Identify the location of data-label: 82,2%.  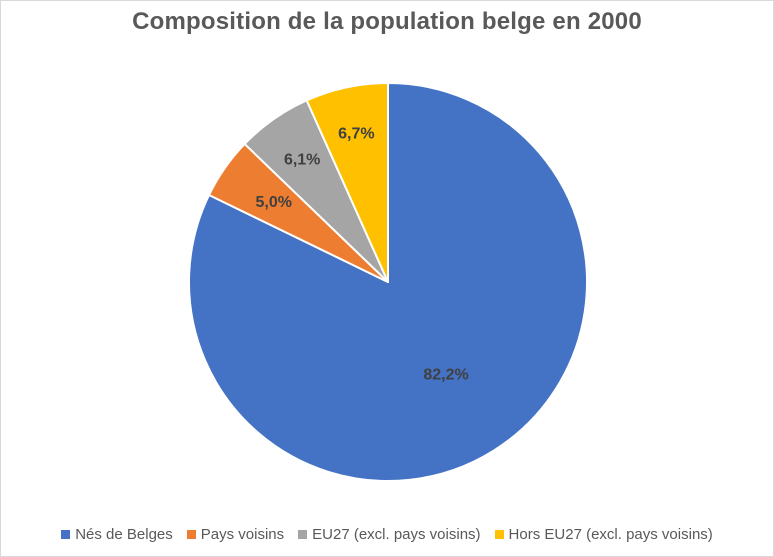
(445, 374).